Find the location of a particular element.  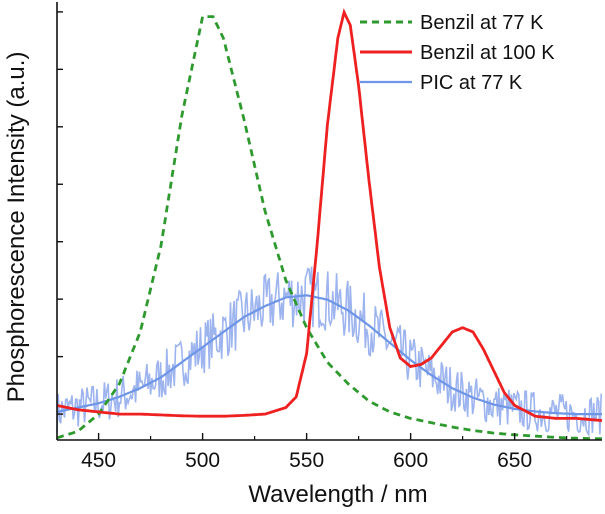

x-tick-label: 450 is located at coordinates (98, 460).